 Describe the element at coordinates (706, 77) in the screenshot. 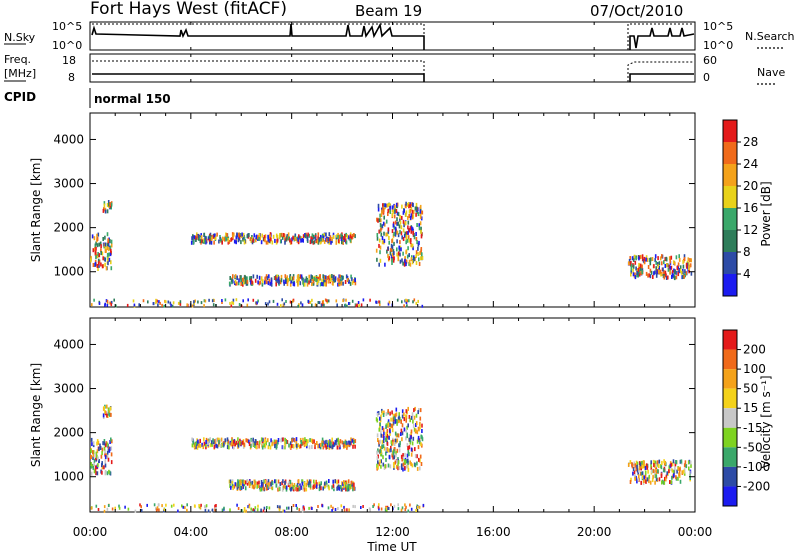

I see `nave-tick-bottom: 0` at that location.